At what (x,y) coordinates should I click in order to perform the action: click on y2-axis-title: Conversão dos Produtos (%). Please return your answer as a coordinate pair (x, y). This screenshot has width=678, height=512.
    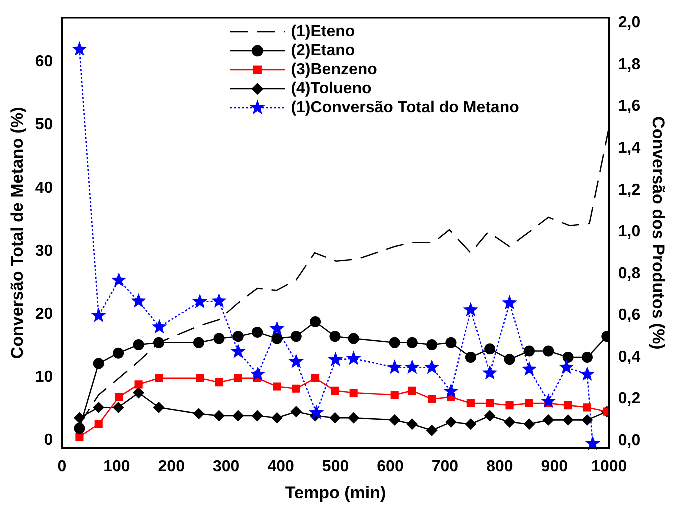
    Looking at the image, I should click on (658, 233).